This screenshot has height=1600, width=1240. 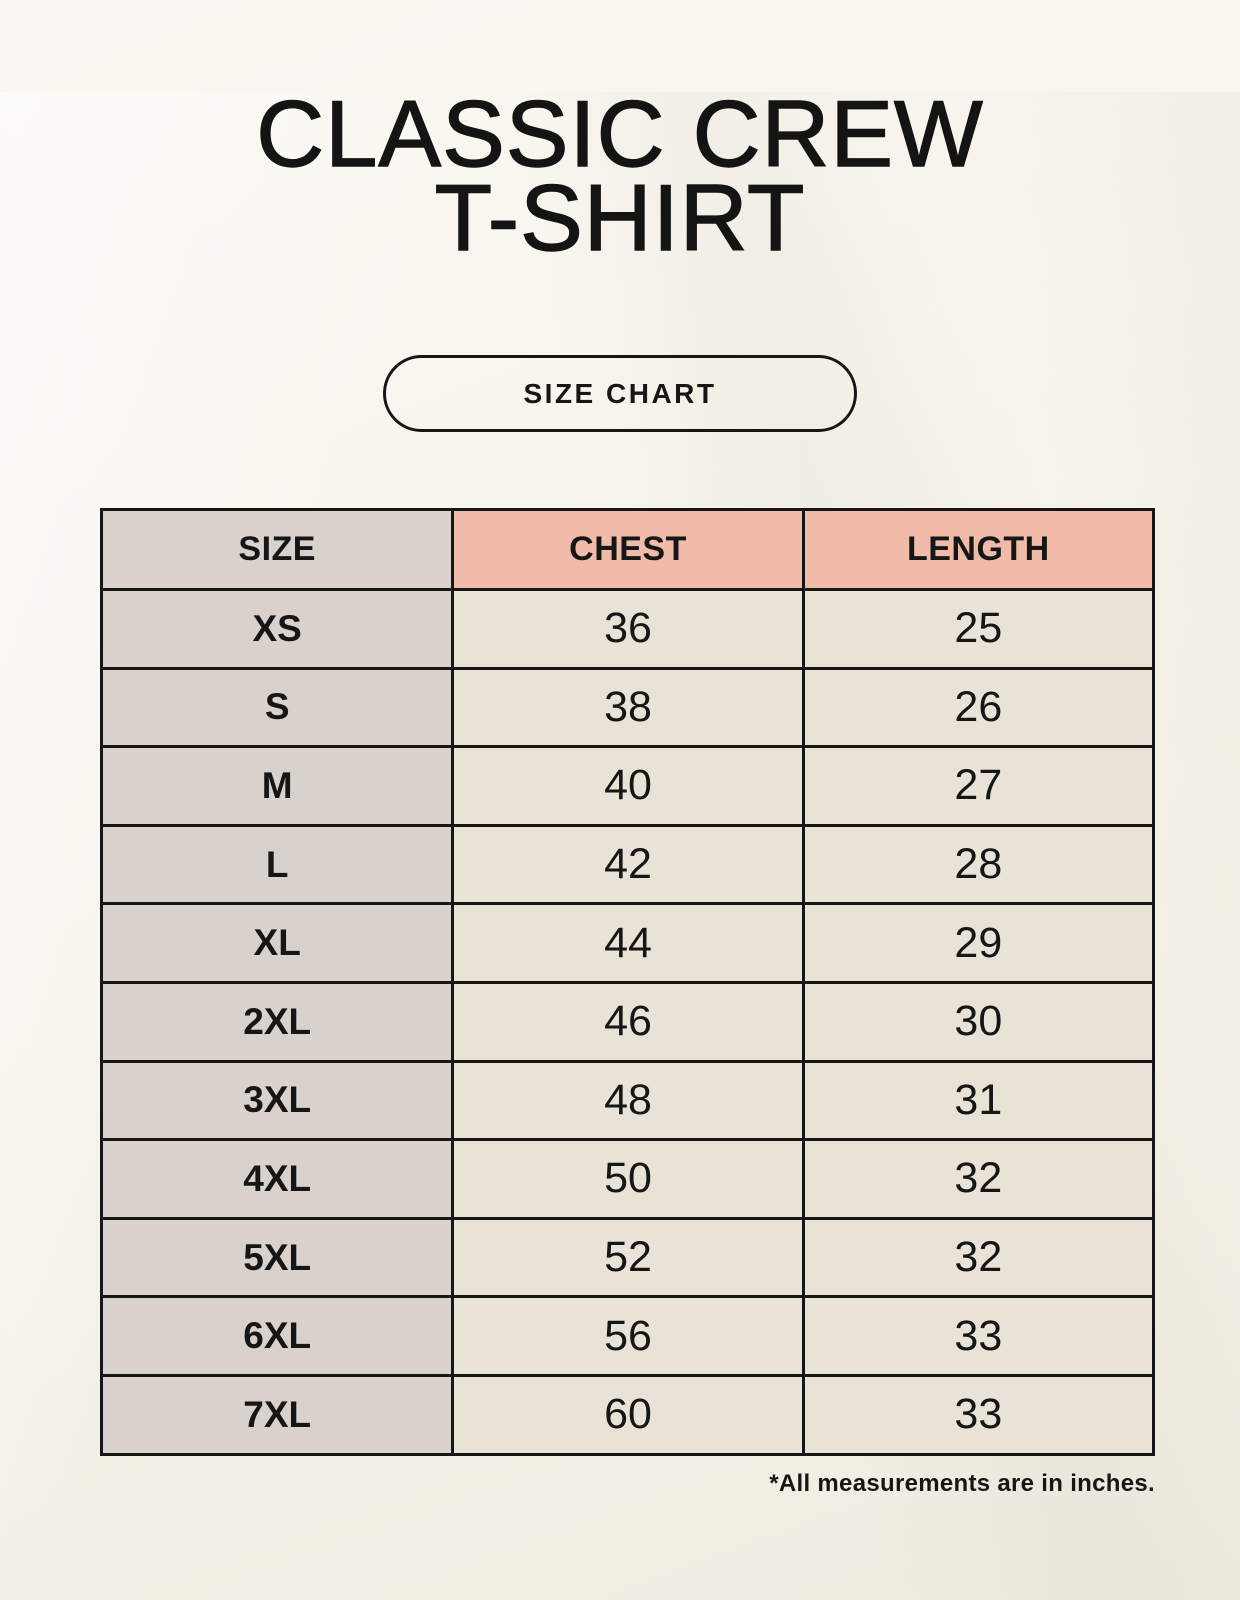 What do you see at coordinates (277, 864) in the screenshot?
I see `size-cell: L` at bounding box center [277, 864].